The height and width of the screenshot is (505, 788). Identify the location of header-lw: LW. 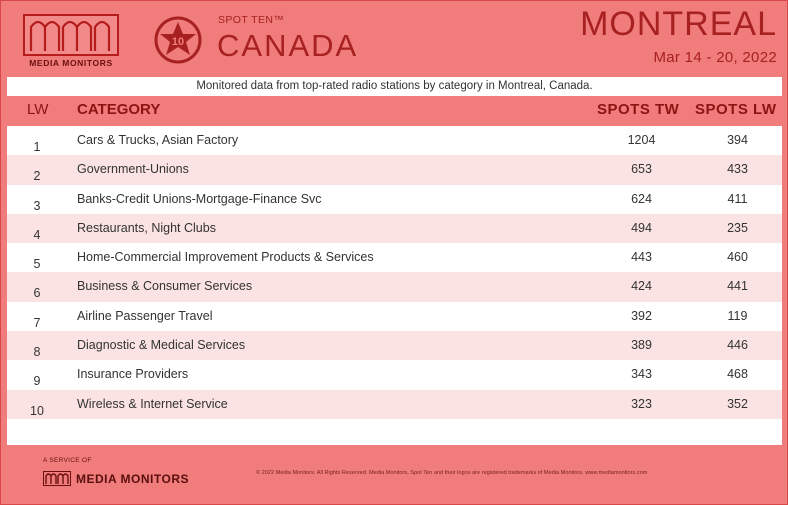
(38, 109).